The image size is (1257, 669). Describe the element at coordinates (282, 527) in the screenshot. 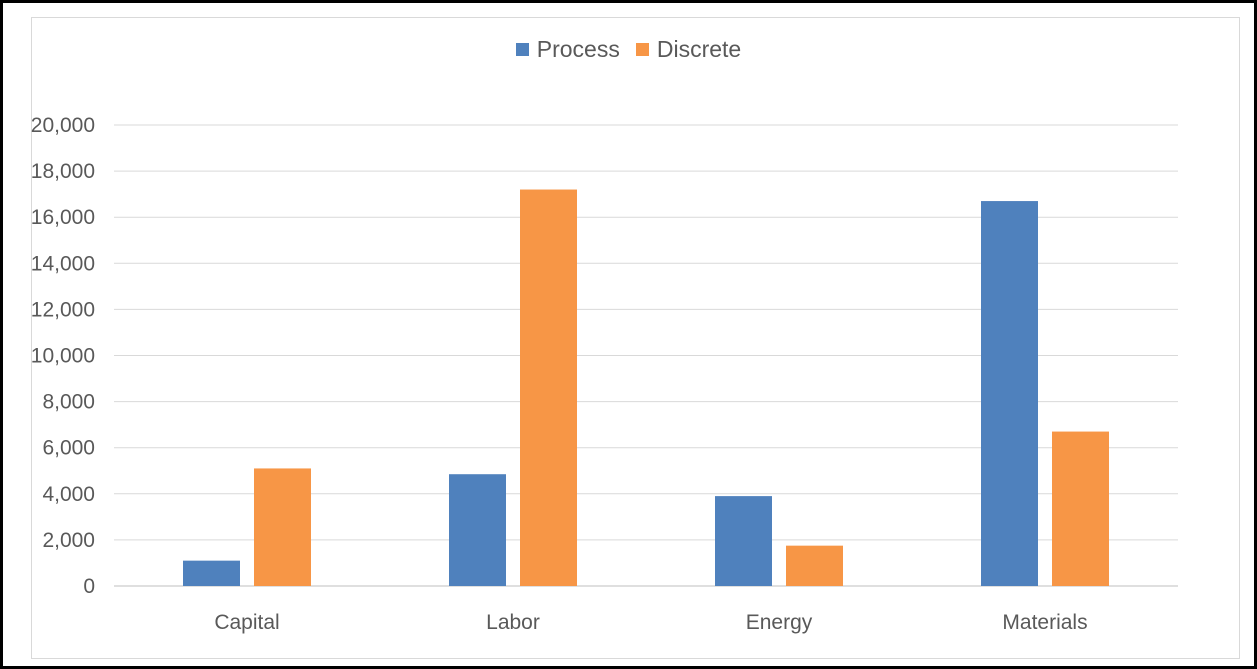

I see `bar-discrete-capital` at that location.